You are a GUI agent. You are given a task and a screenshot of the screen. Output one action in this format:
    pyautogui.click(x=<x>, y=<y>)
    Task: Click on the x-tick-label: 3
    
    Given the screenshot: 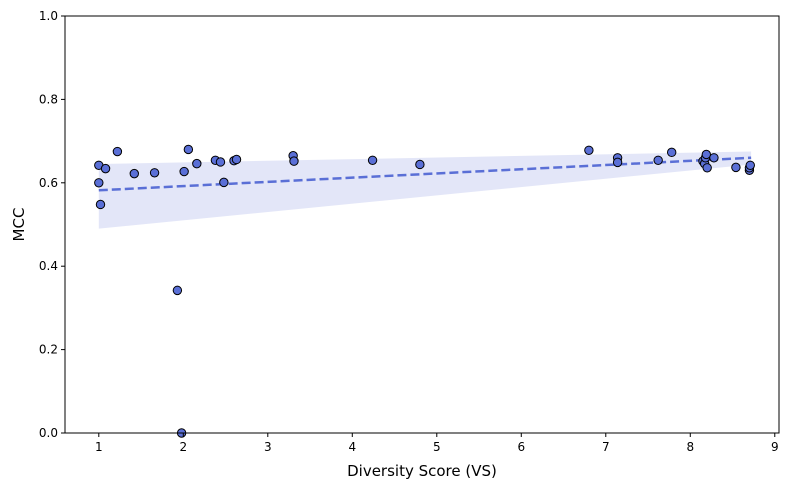 What is the action you would take?
    pyautogui.click(x=268, y=447)
    